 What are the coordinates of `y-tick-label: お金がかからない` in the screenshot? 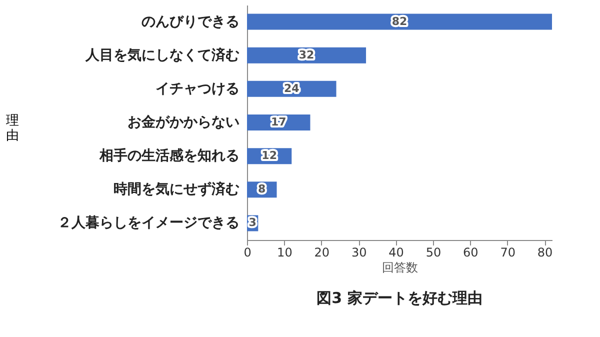 It's located at (184, 122).